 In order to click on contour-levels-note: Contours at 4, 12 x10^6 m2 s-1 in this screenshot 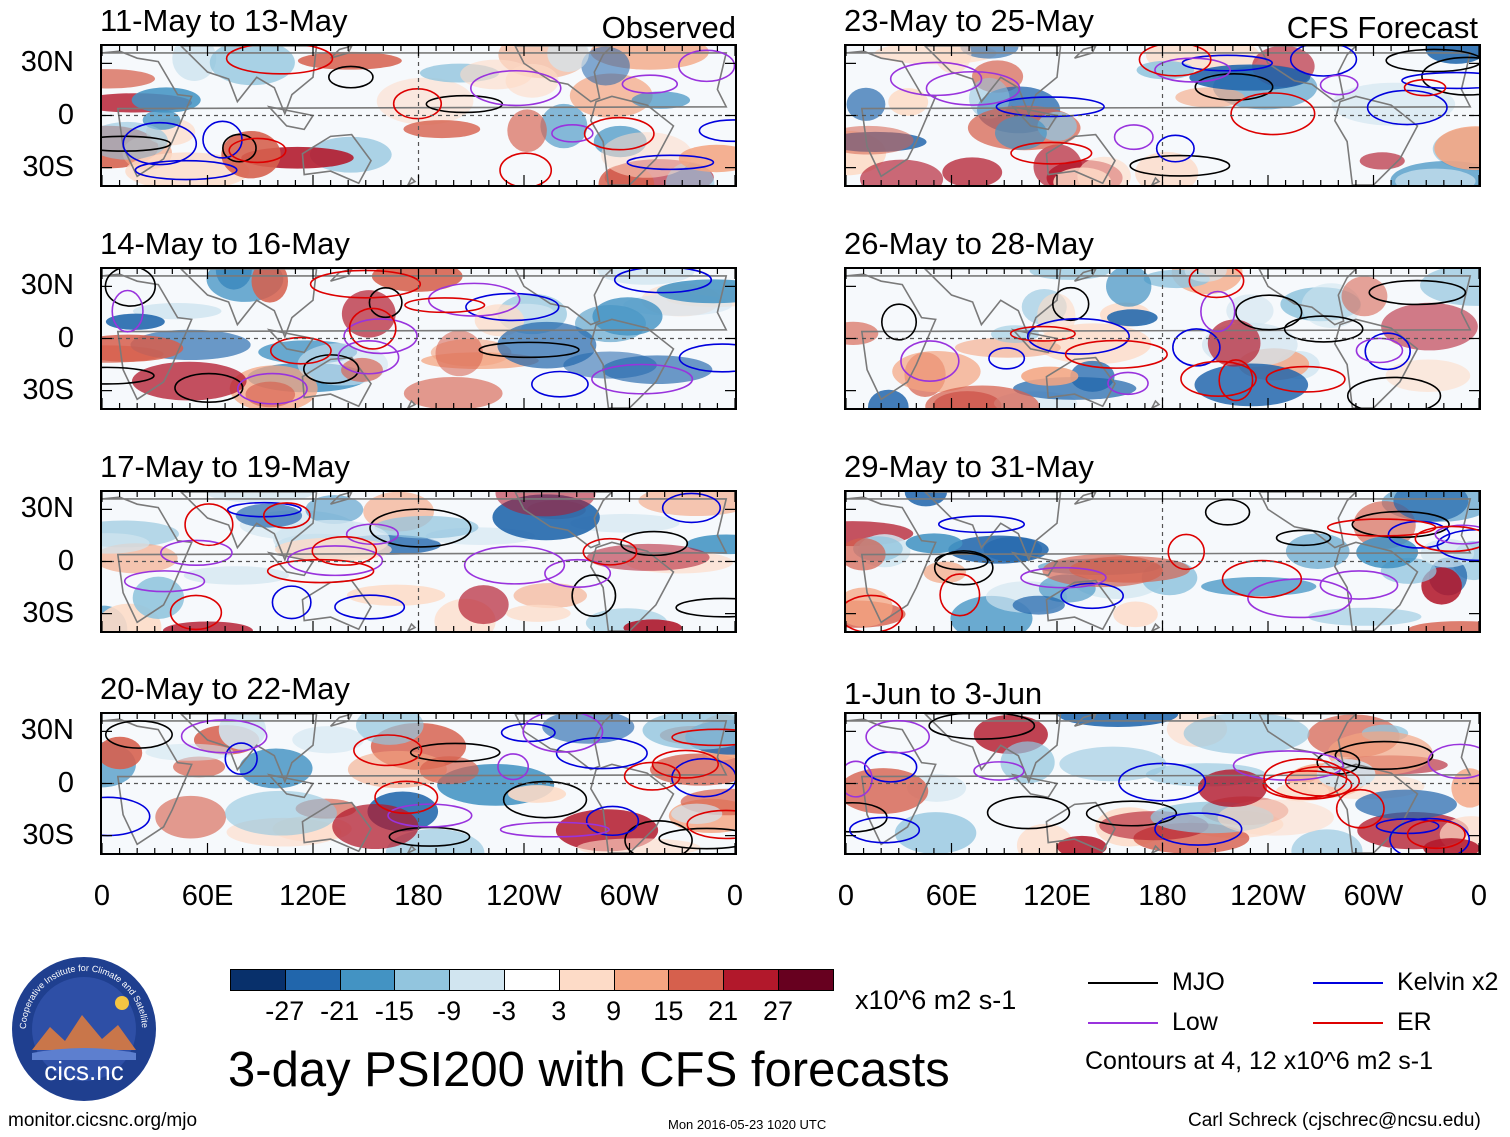, I will do `click(1259, 1061)`.